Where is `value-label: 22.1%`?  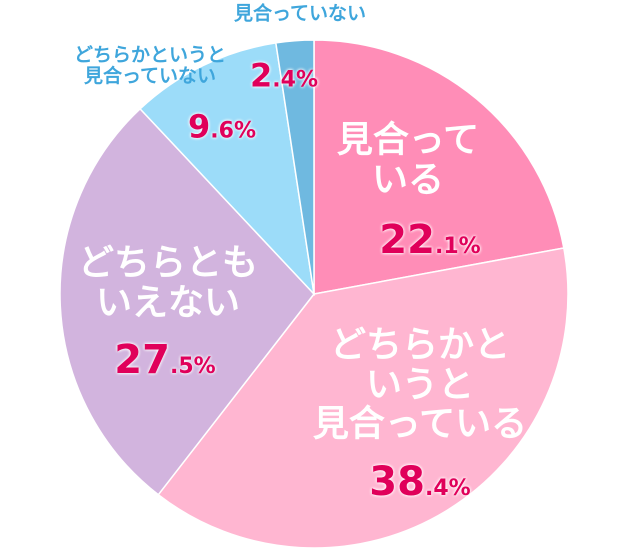
value-label: 22.1% is located at coordinates (430, 240).